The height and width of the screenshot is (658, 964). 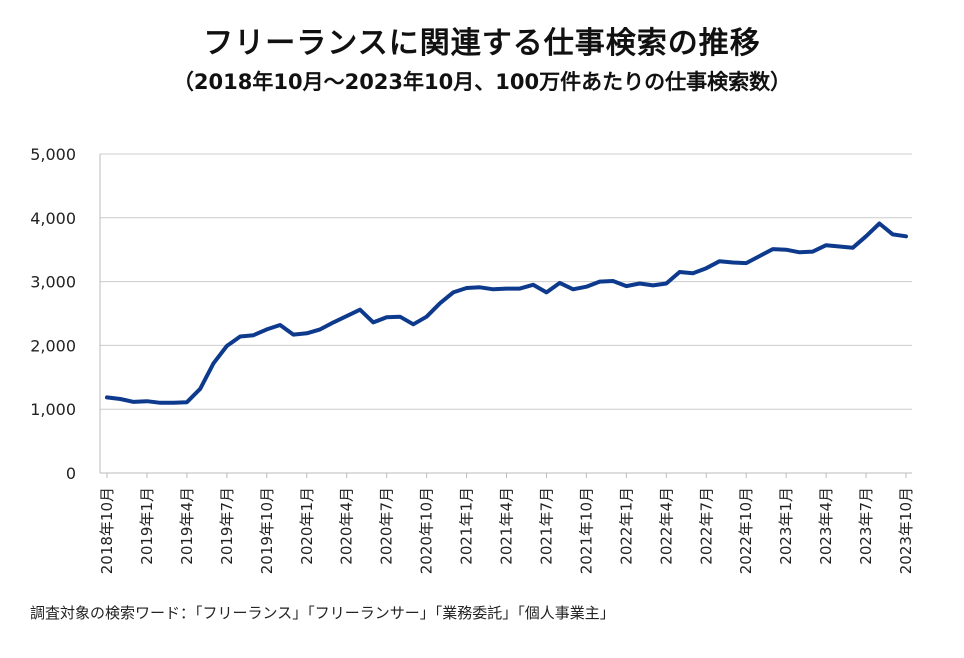 I want to click on x-tick-label: 2019年7月, so click(x=227, y=526).